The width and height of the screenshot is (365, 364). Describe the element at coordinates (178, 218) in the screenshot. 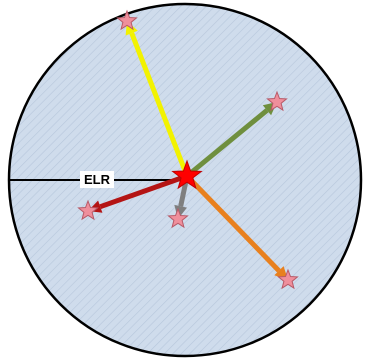

I see `vector-gray-target-star-icon` at that location.